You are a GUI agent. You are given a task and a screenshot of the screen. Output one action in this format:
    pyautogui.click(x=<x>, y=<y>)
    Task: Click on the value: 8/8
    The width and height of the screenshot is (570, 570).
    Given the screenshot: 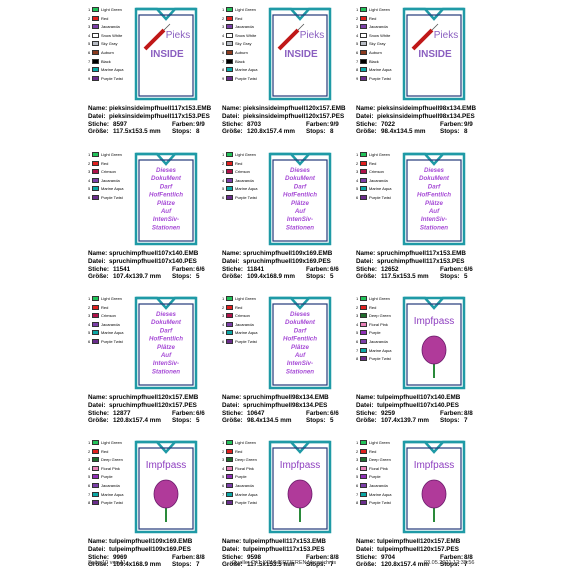 What is the action you would take?
    pyautogui.click(x=200, y=557)
    